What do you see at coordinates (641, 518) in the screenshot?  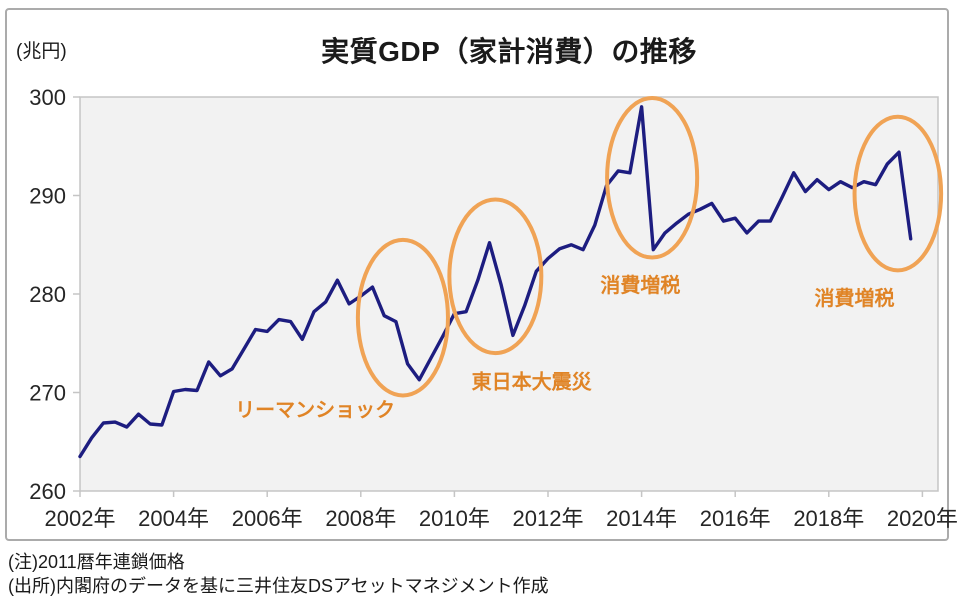 I see `x-tick-label: 2014年` at bounding box center [641, 518].